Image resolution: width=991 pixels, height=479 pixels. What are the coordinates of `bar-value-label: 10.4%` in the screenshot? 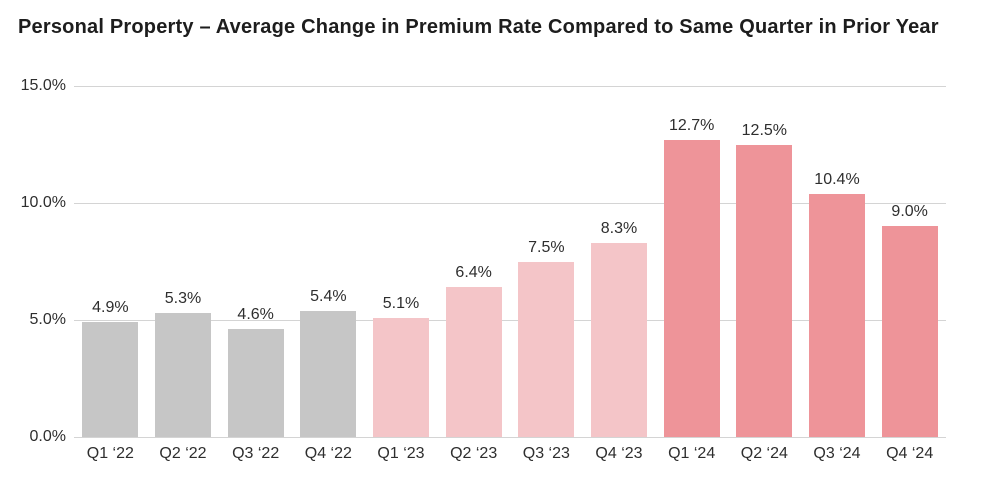 It's located at (837, 179).